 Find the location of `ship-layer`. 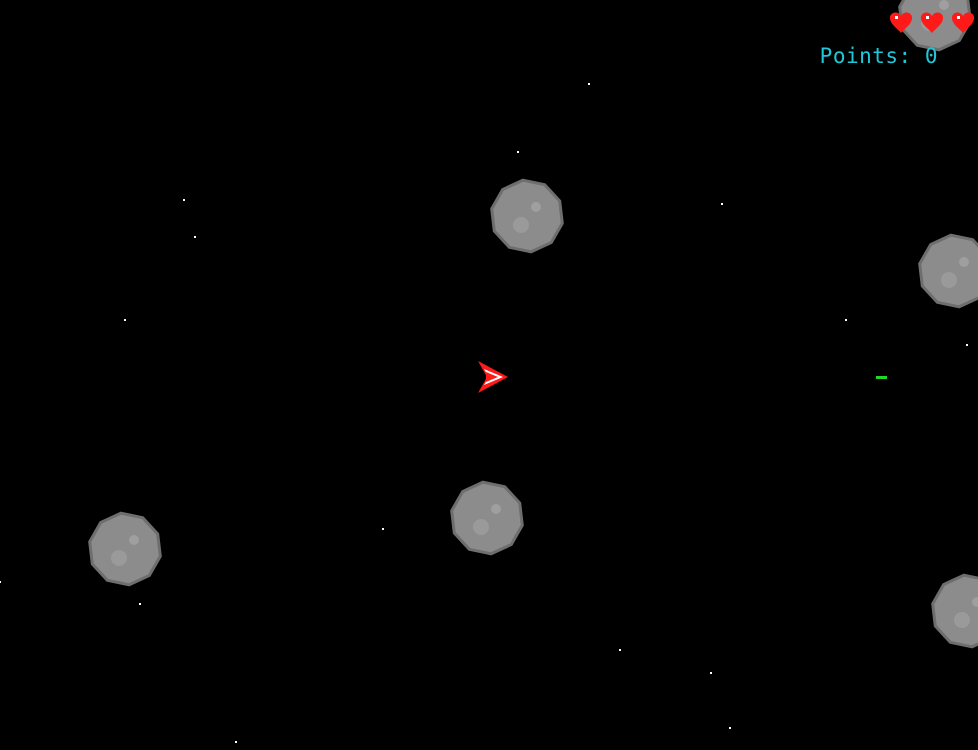

ship-layer is located at coordinates (493, 377).